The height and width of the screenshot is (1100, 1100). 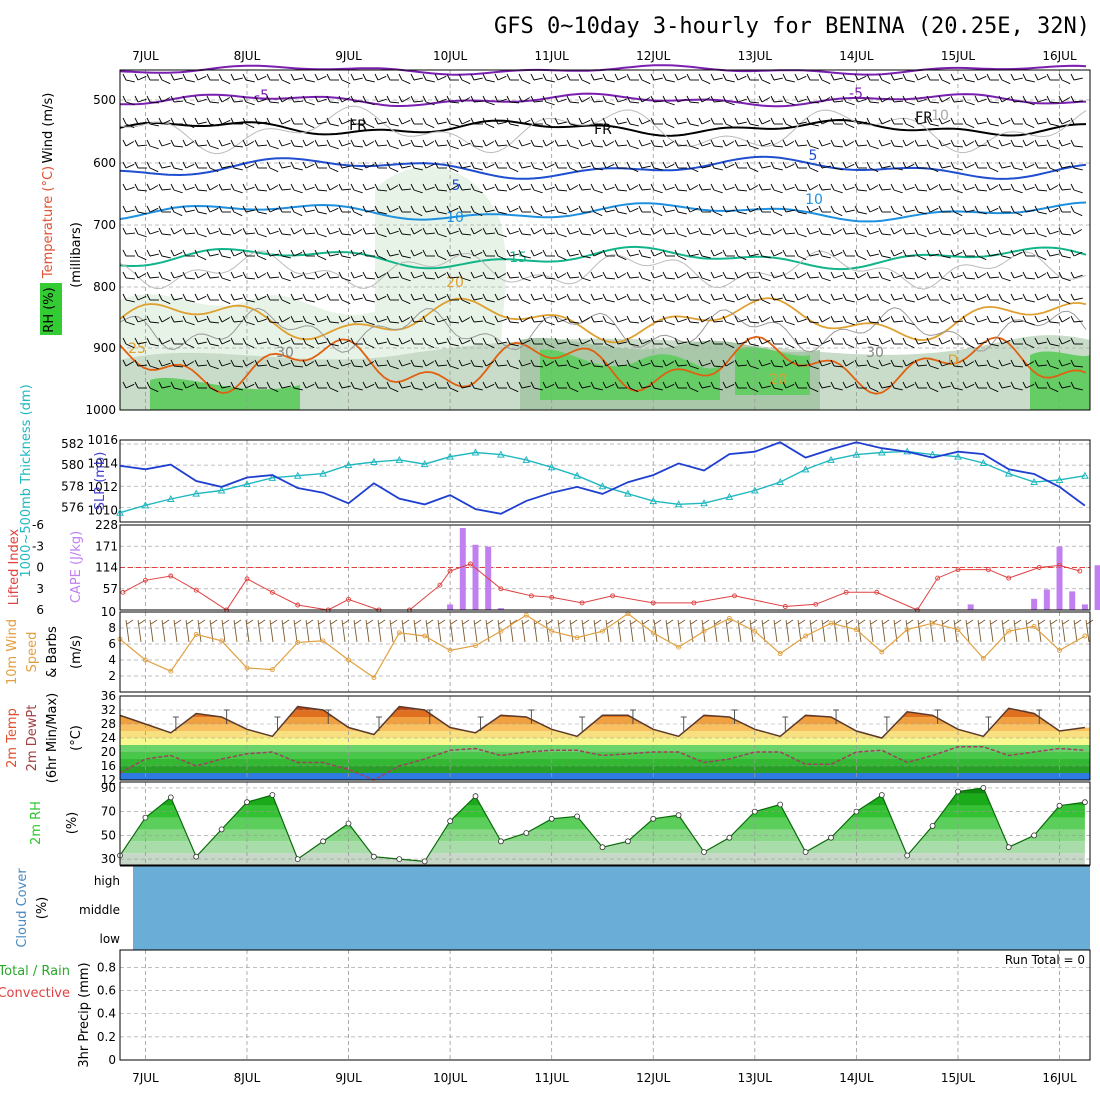 What do you see at coordinates (831, 459) in the screenshot?
I see `thickness-marker` at bounding box center [831, 459].